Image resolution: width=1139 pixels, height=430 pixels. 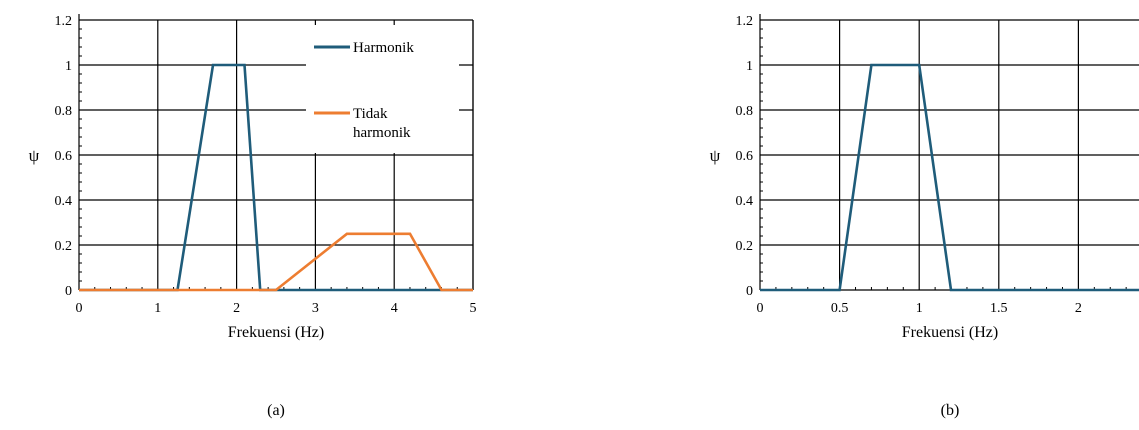 What do you see at coordinates (999, 308) in the screenshot?
I see `x-tick-label: 1.5` at bounding box center [999, 308].